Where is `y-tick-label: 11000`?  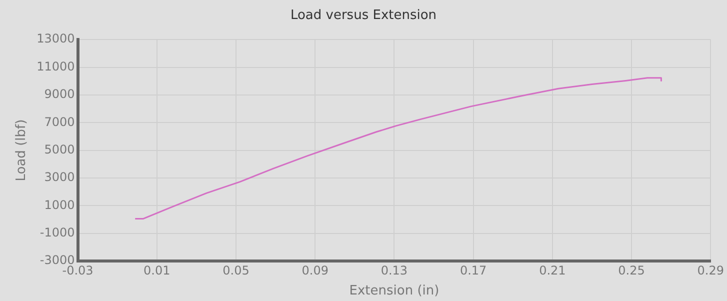 y-tick-label: 11000 is located at coordinates (55, 66).